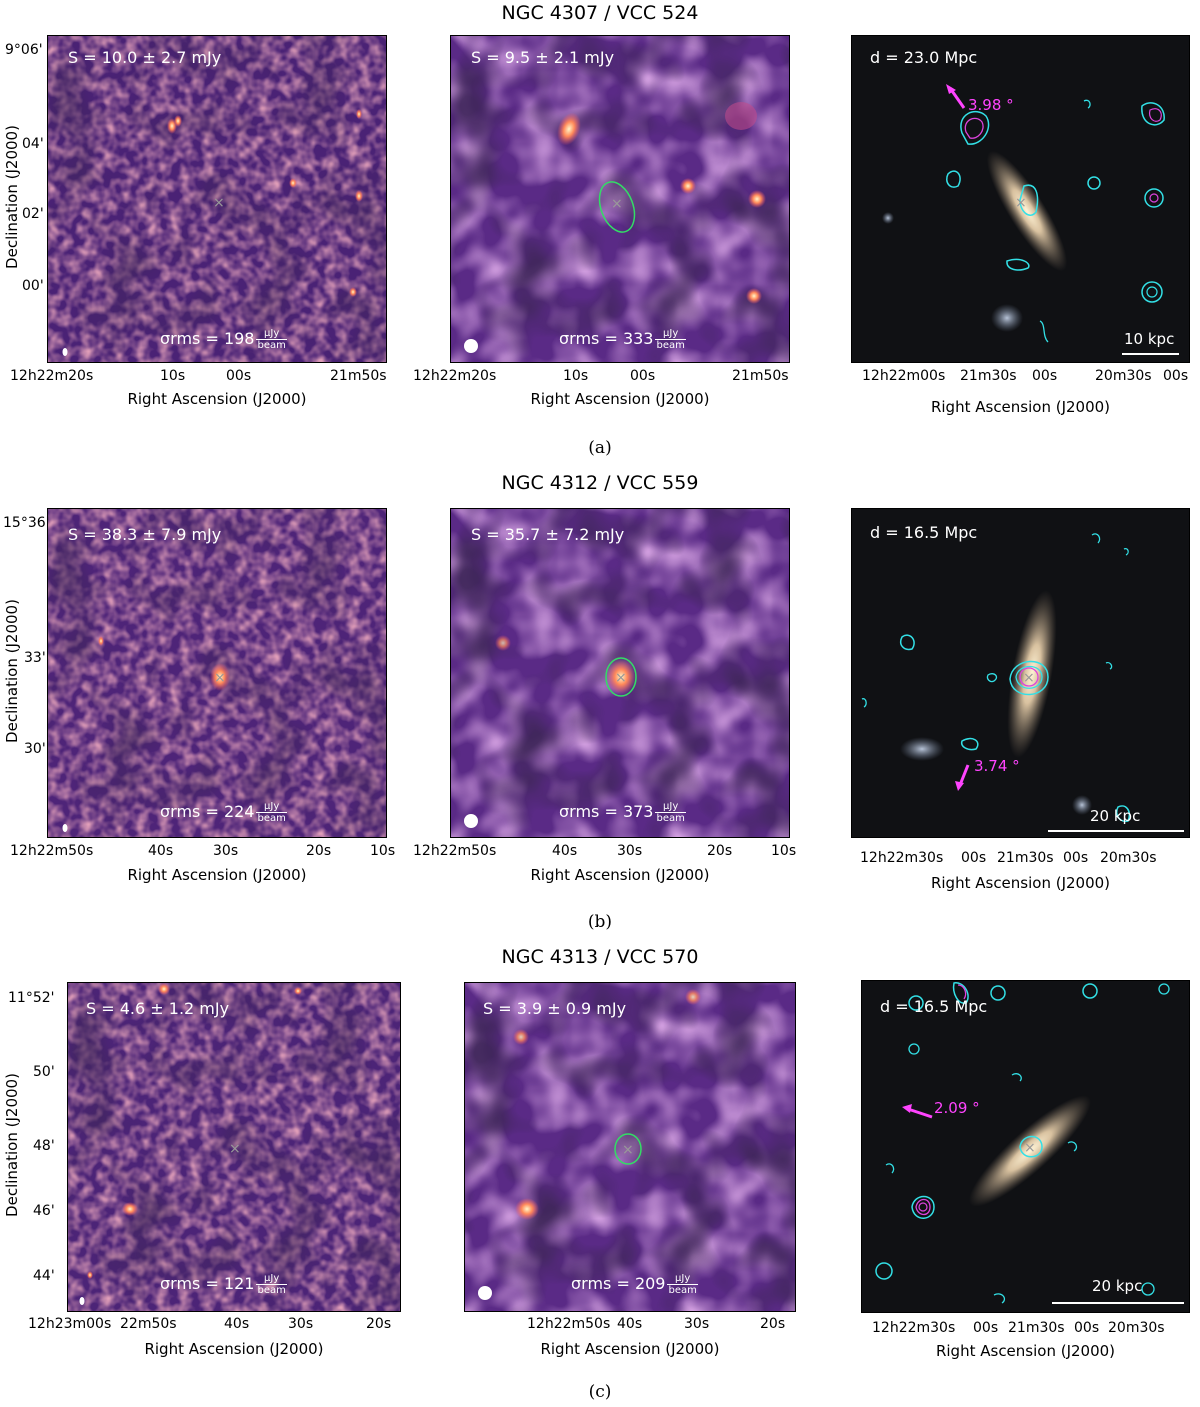 The height and width of the screenshot is (1407, 1200). What do you see at coordinates (543, 57) in the screenshot?
I see `flux-label: S = 9.5 ± 2.1 mJy` at bounding box center [543, 57].